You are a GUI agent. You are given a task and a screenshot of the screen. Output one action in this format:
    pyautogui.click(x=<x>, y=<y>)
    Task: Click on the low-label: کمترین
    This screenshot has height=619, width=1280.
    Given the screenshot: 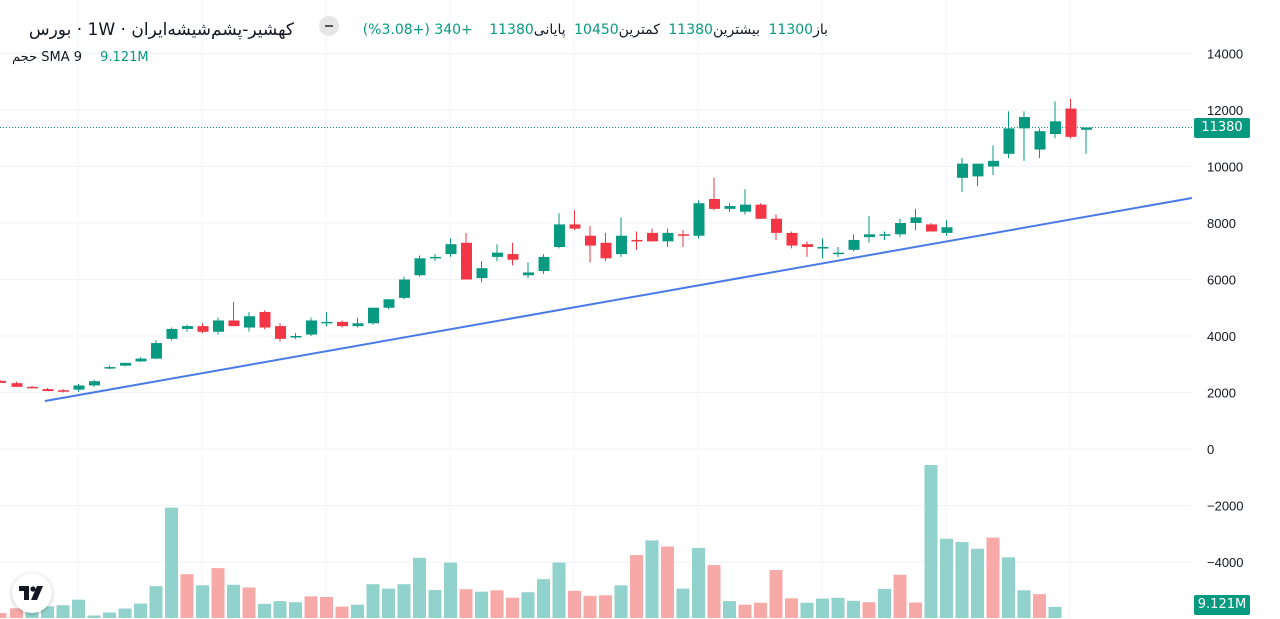 What is the action you would take?
    pyautogui.click(x=639, y=30)
    